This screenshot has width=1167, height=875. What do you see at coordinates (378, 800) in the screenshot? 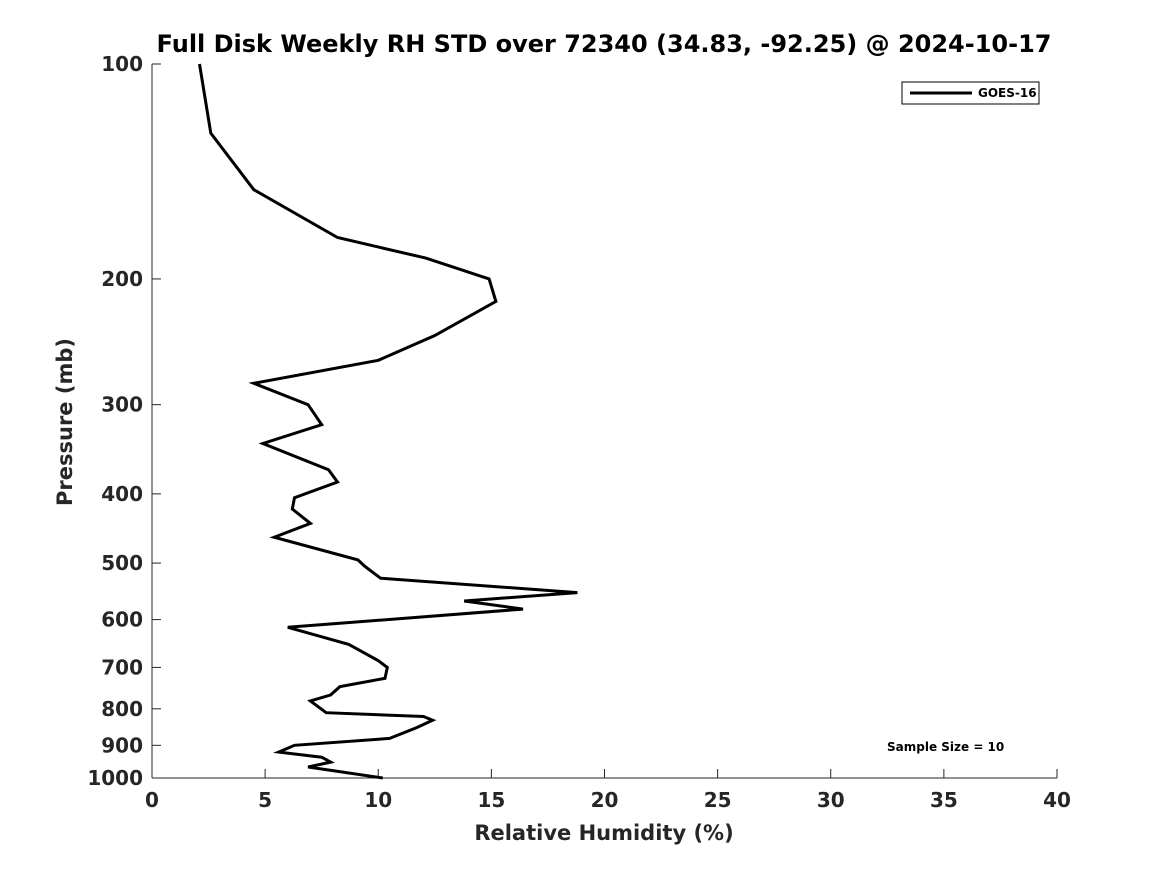
I see `x-tick-label: 10` at bounding box center [378, 800].